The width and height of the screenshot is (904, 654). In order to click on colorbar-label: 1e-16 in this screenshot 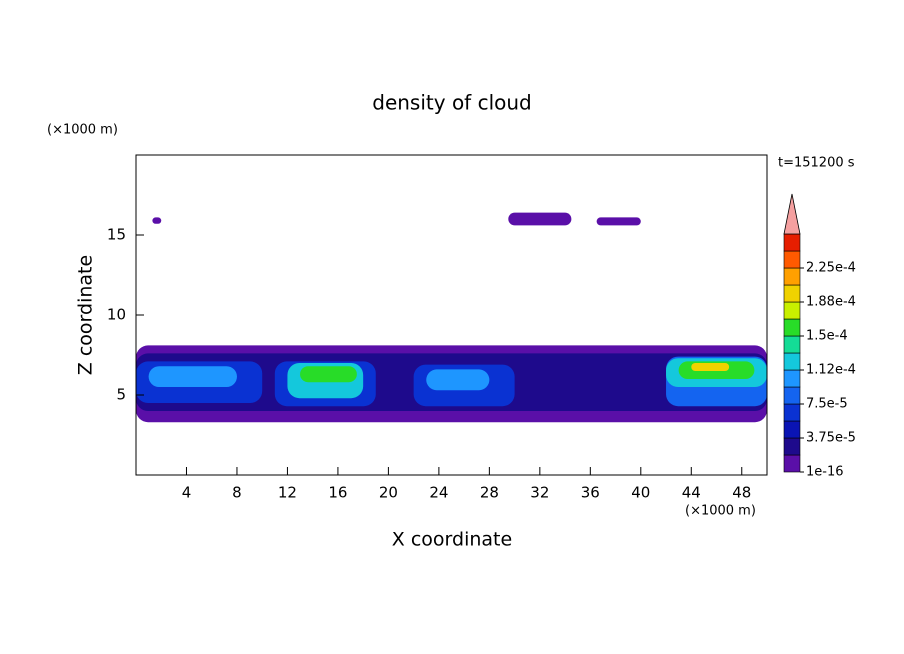, I will do `click(825, 472)`.